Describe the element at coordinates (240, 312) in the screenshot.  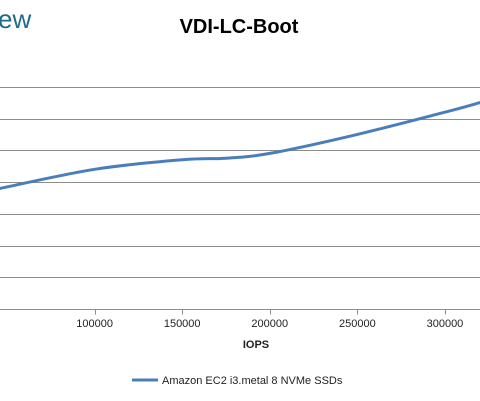
I see `x-axis` at that location.